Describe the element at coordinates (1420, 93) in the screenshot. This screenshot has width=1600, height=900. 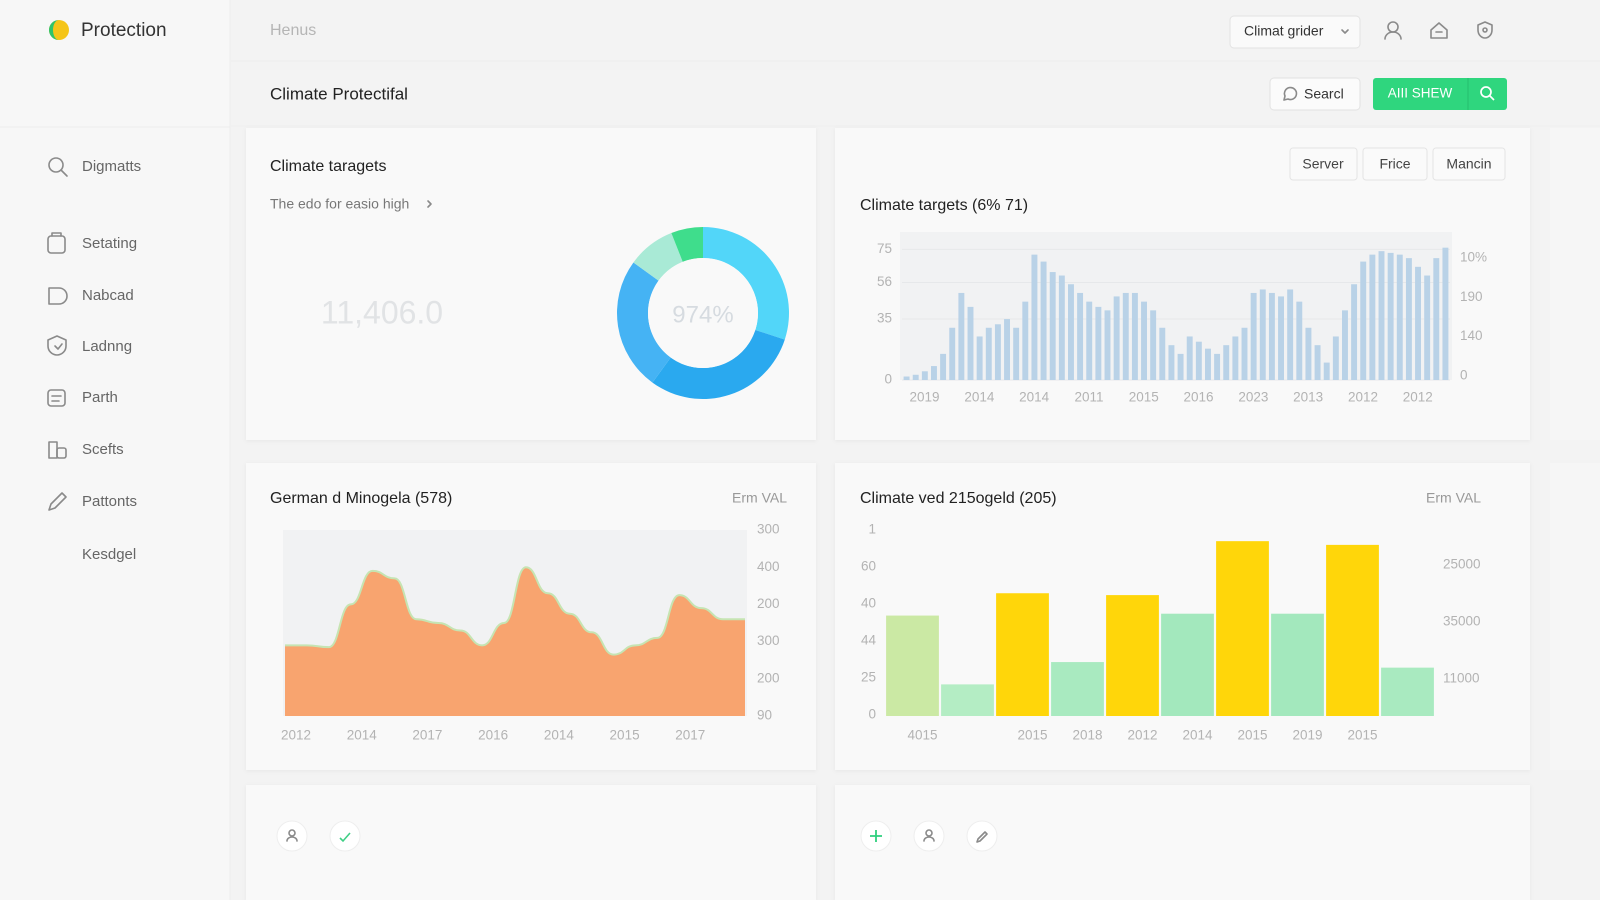
I see `action-label: AIII SHEW` at that location.